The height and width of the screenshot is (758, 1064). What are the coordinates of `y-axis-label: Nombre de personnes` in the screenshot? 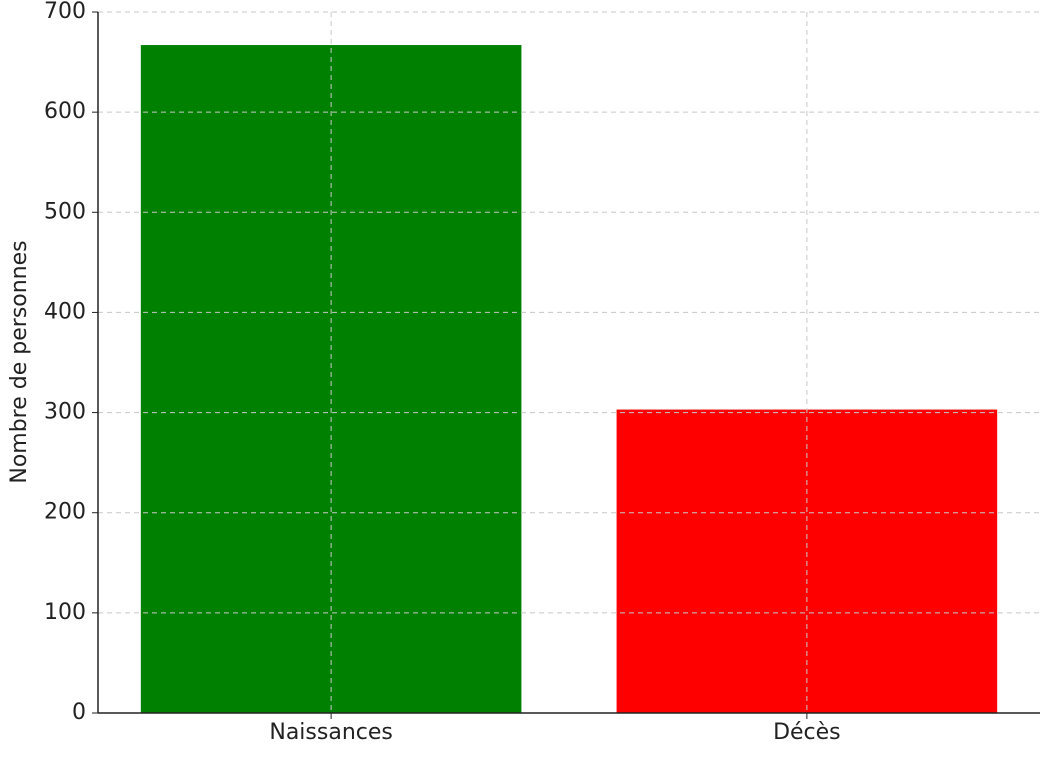 It's located at (19, 361).